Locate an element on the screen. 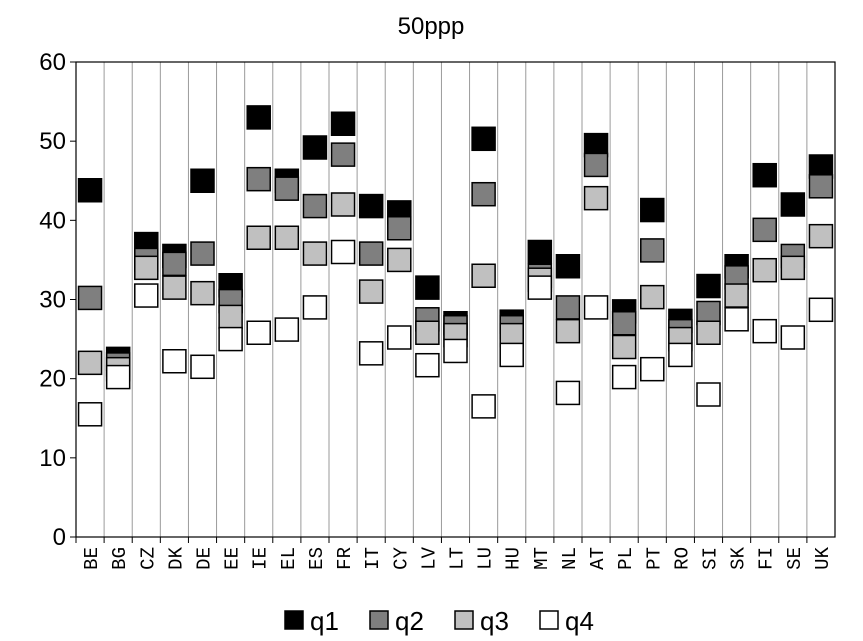 The image size is (863, 641). data-point-q3-LU is located at coordinates (483, 275).